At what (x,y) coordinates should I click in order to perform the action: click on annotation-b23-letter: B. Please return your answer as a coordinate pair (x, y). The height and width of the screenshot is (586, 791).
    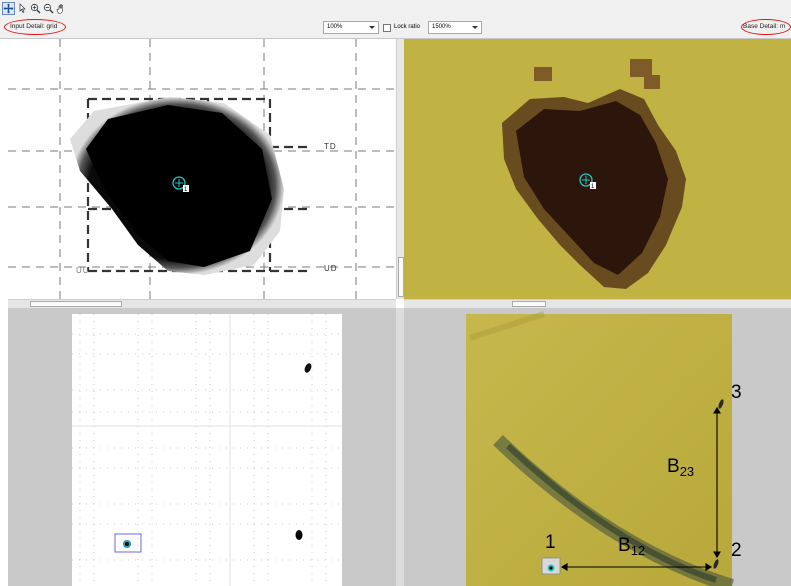
    Looking at the image, I should click on (673, 466).